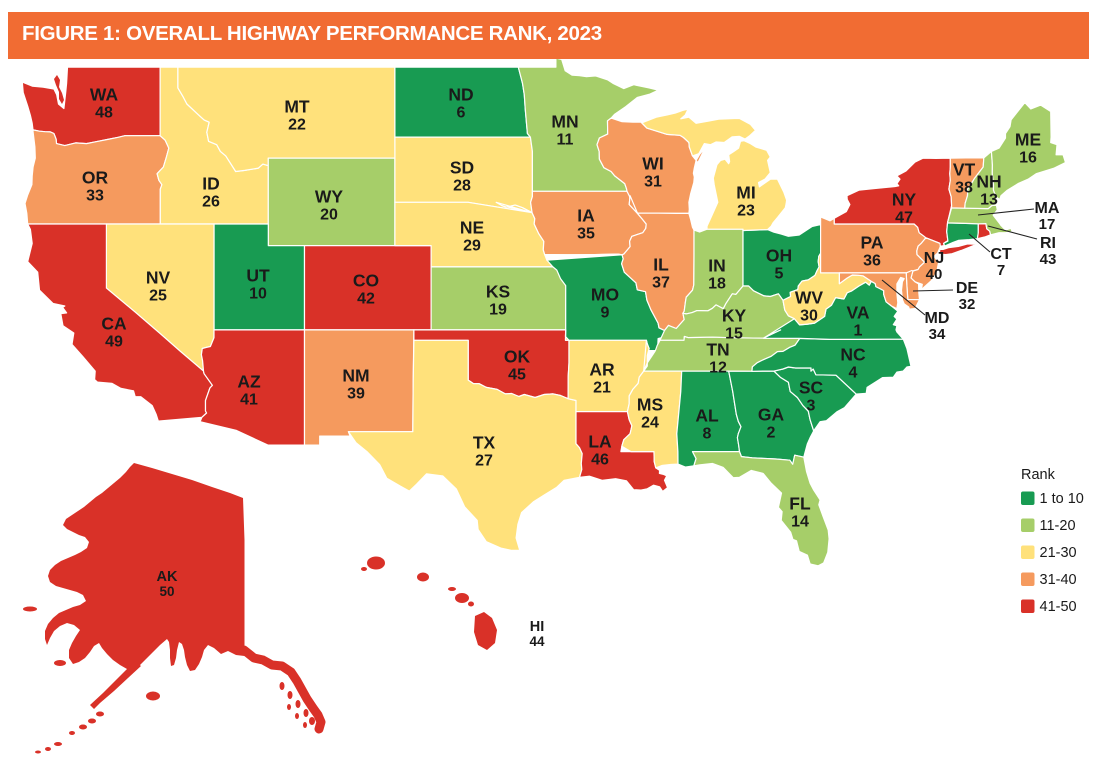  Describe the element at coordinates (600, 459) in the screenshot. I see `svg-text: 46` at that location.